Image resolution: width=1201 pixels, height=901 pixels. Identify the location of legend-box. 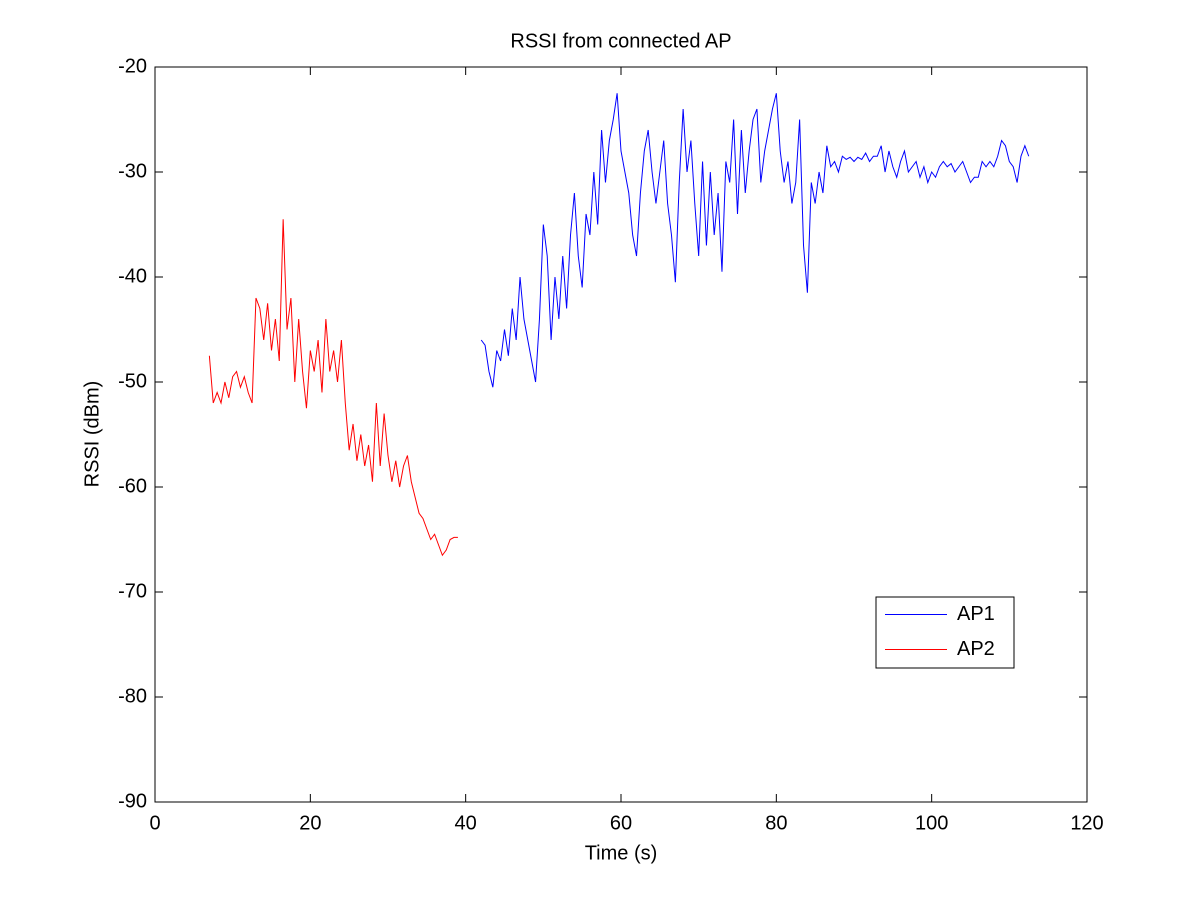
(945, 632).